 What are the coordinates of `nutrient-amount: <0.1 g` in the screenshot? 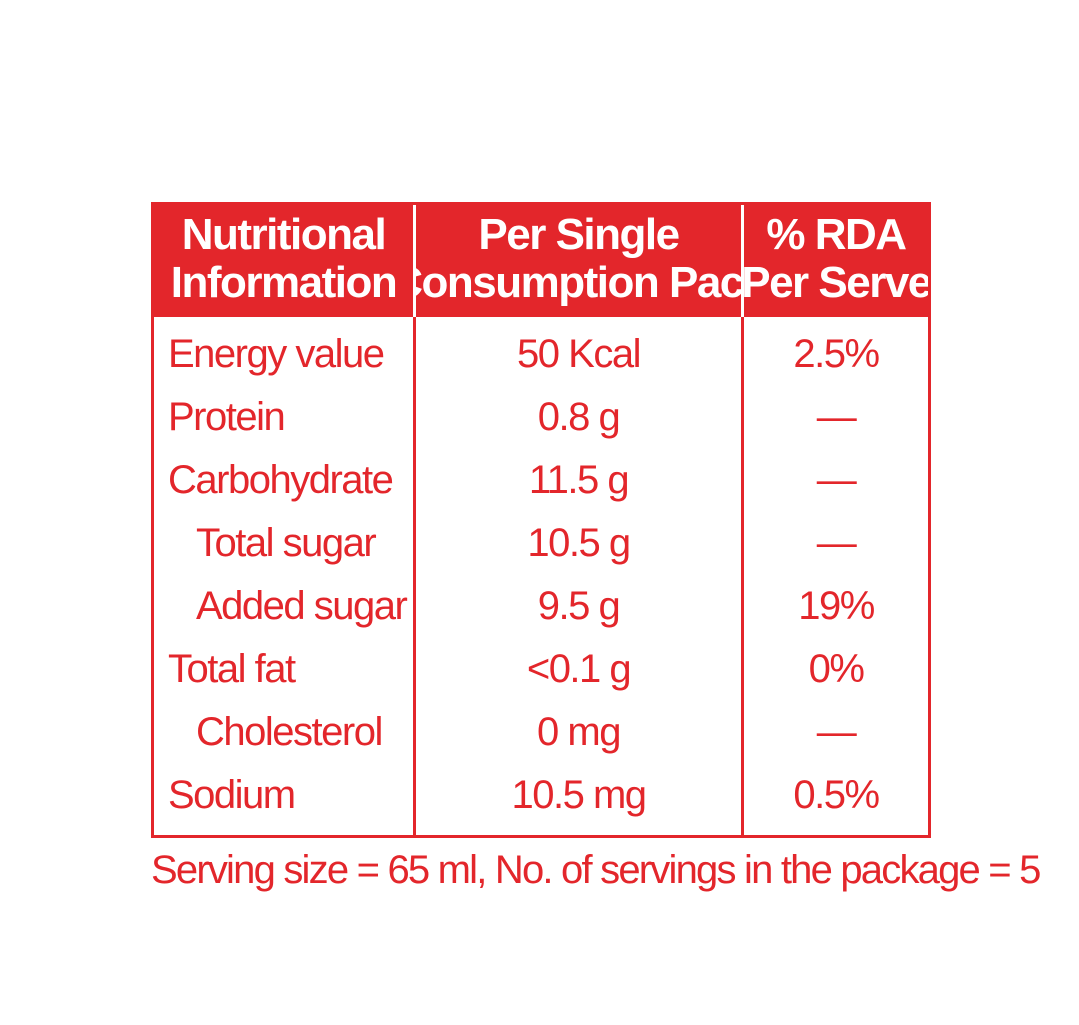 It's located at (579, 669).